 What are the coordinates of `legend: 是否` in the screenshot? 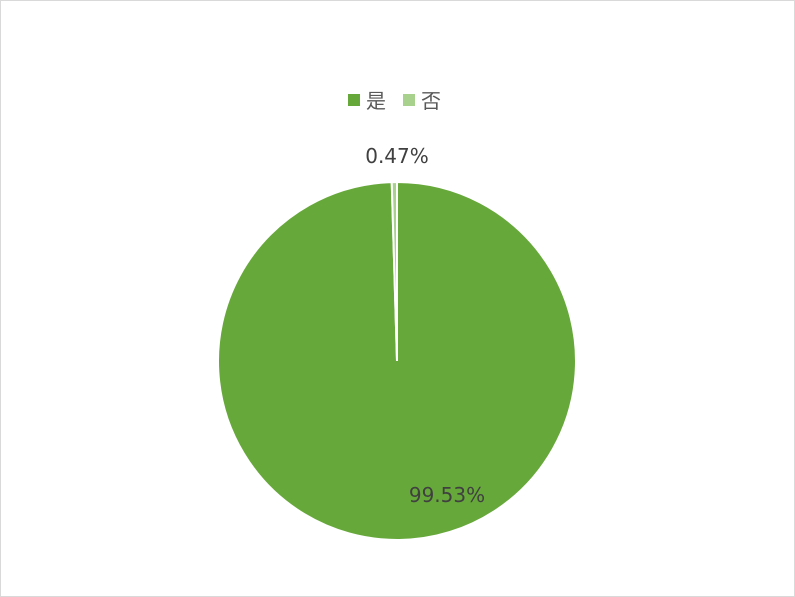 It's located at (394, 101).